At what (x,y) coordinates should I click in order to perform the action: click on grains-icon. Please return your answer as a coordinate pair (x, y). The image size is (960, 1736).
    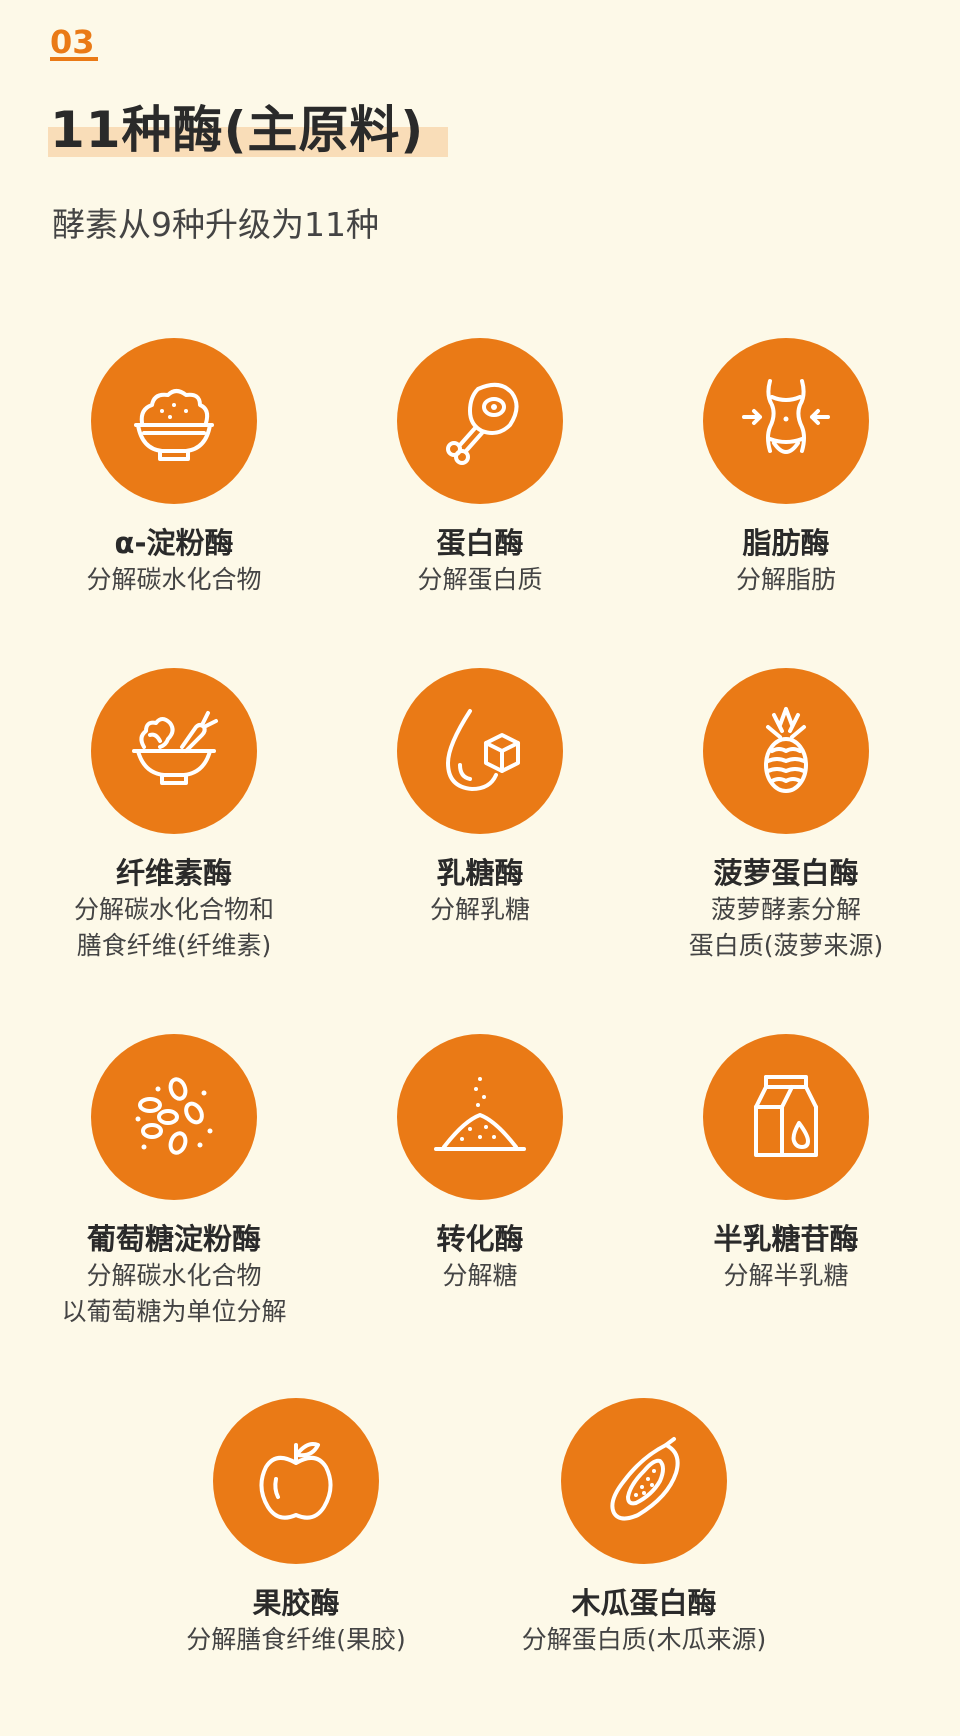
    Looking at the image, I should click on (174, 1116).